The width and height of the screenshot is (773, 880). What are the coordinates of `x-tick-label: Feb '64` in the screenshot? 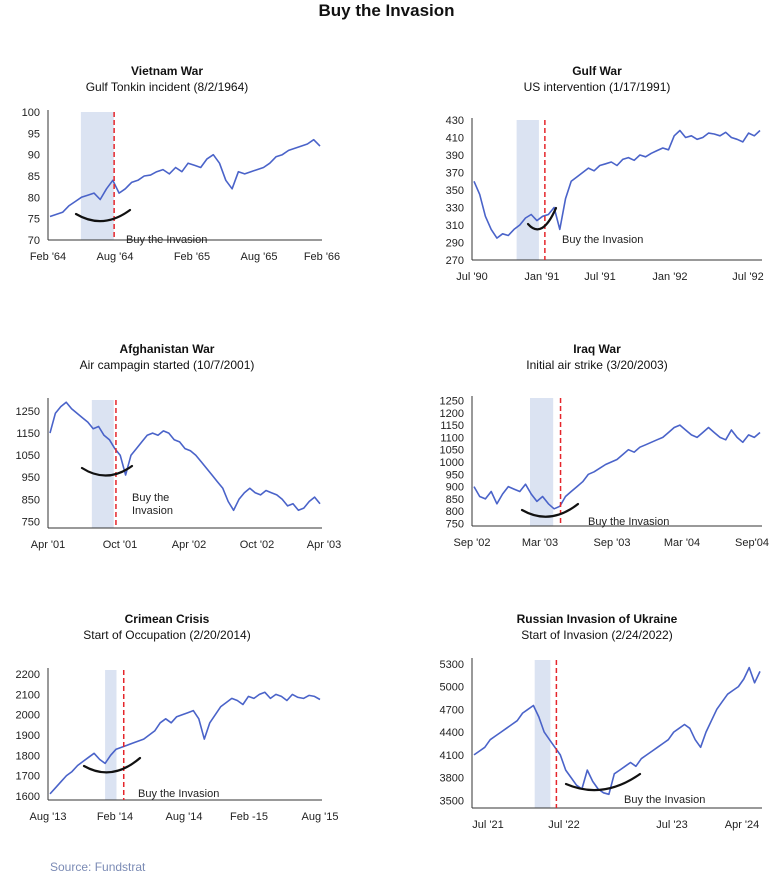 It's located at (48, 257).